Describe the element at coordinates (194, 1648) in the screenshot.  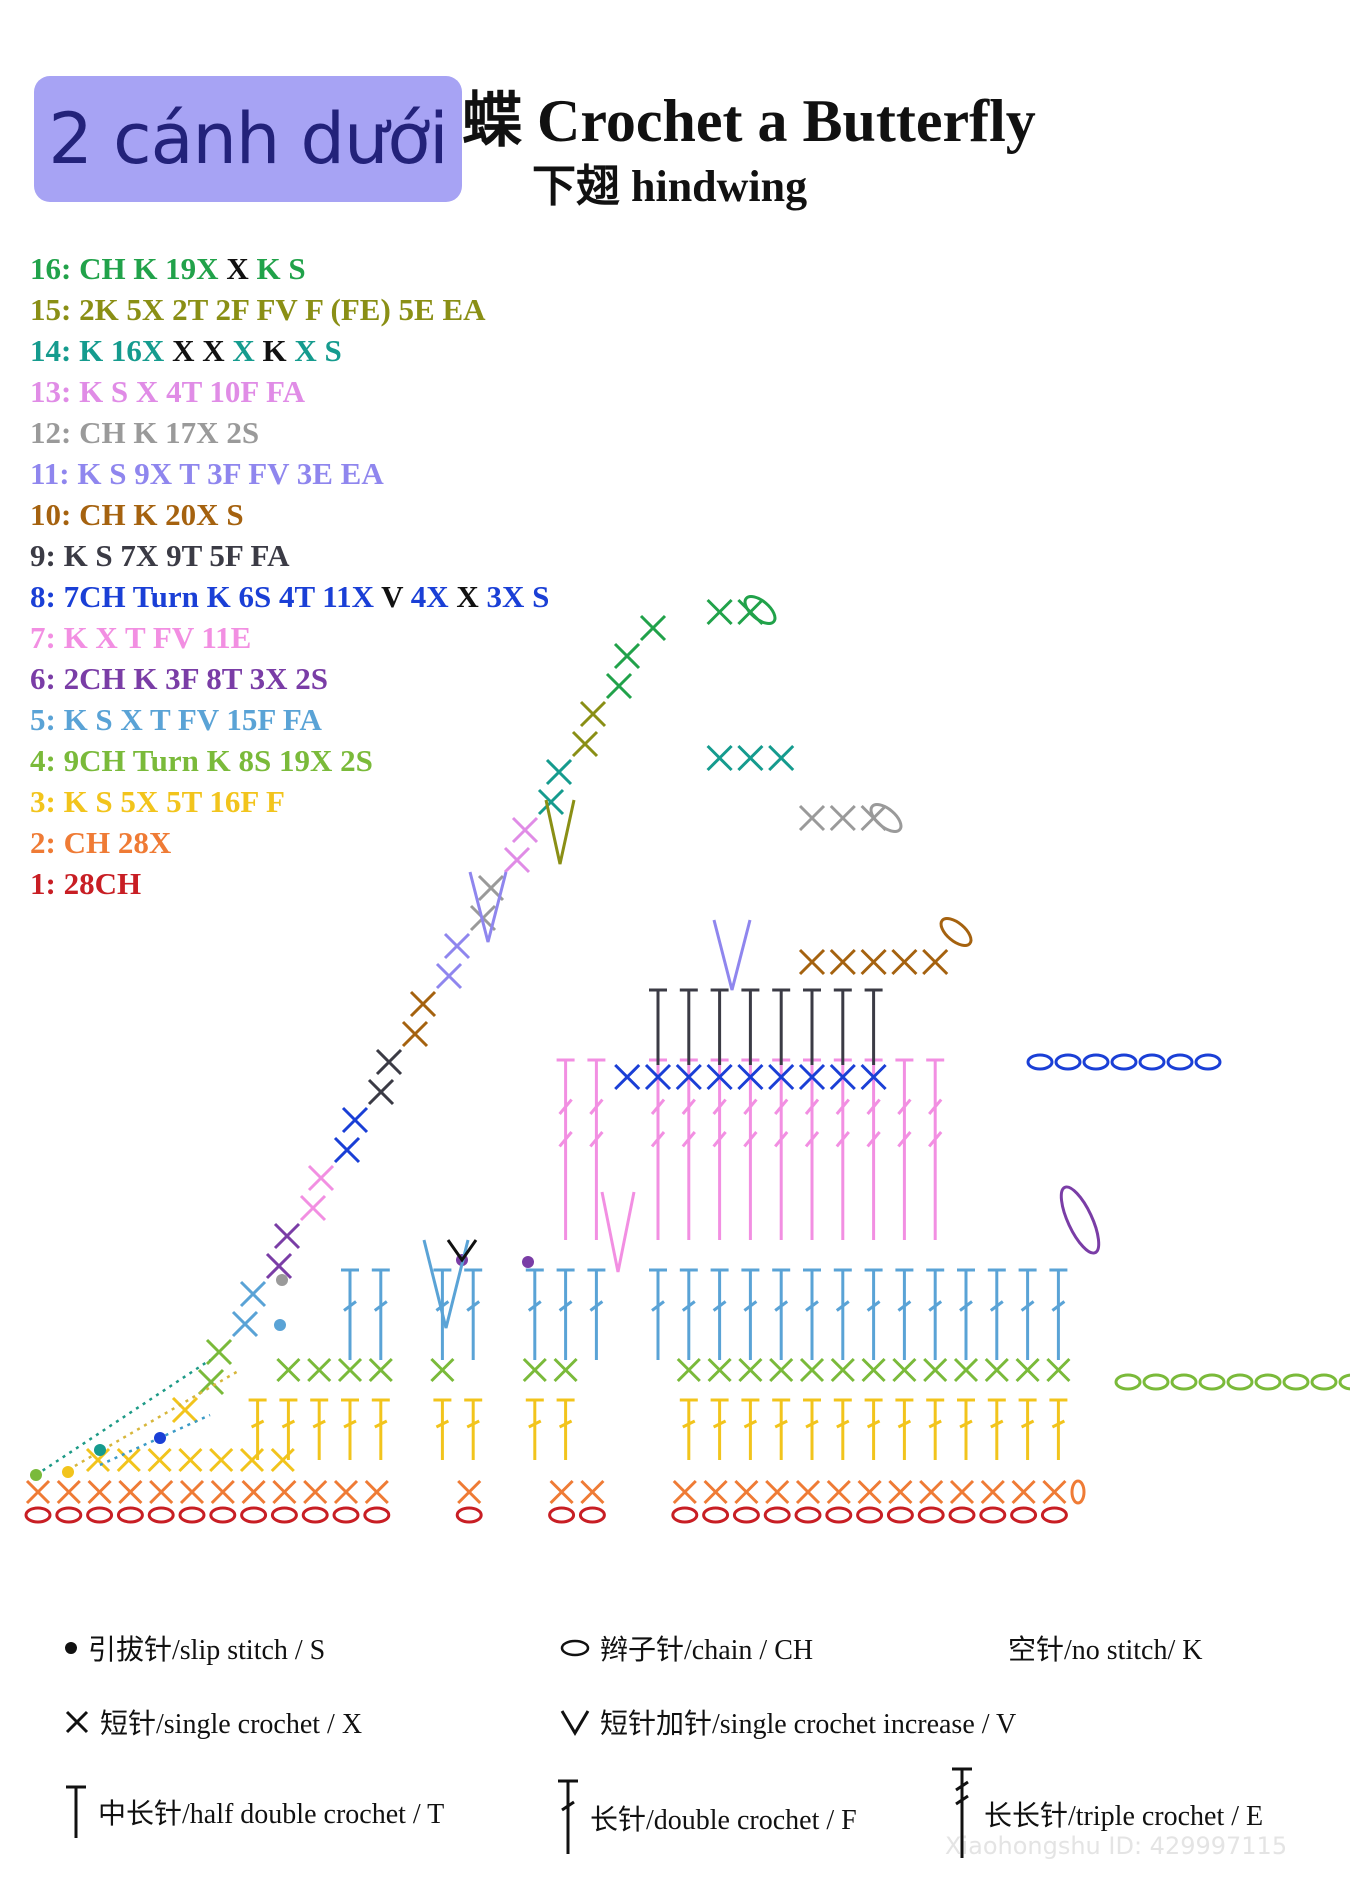
I see `legend-slip-stitch: 引拔针/slip stitch / S` at that location.